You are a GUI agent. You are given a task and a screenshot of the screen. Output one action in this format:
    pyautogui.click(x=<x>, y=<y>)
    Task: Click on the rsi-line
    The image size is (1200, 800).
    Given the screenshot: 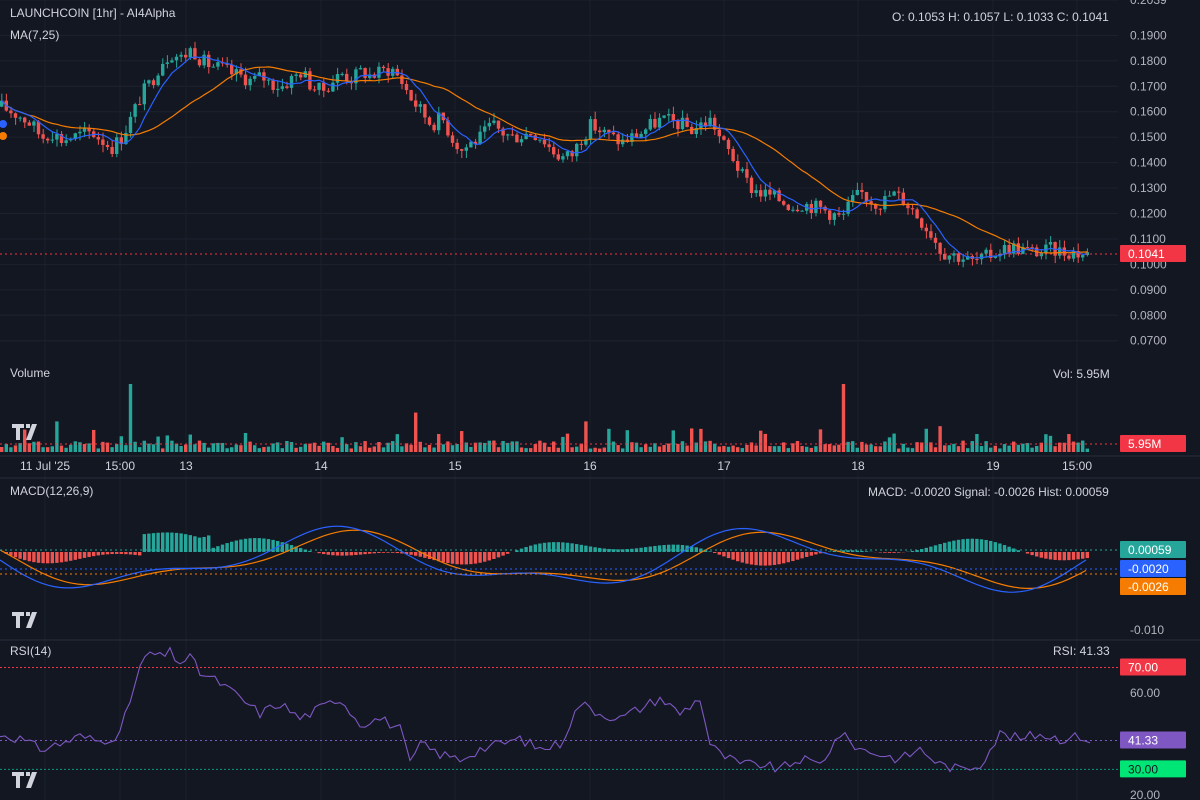 What is the action you would take?
    pyautogui.click(x=545, y=709)
    